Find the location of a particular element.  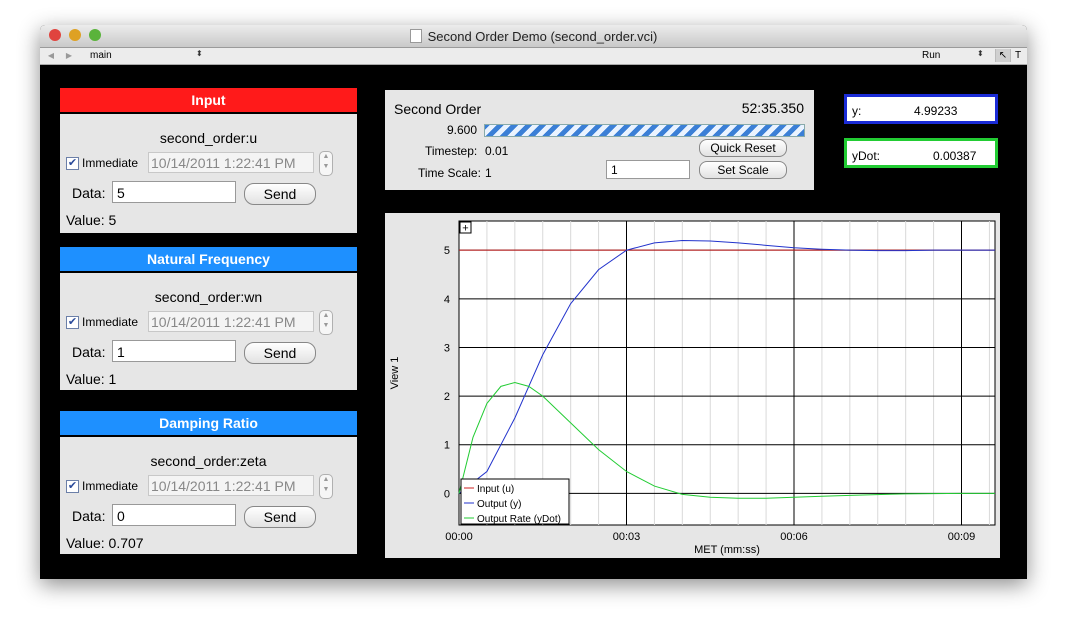

value-readout: Value: 1 is located at coordinates (91, 379).